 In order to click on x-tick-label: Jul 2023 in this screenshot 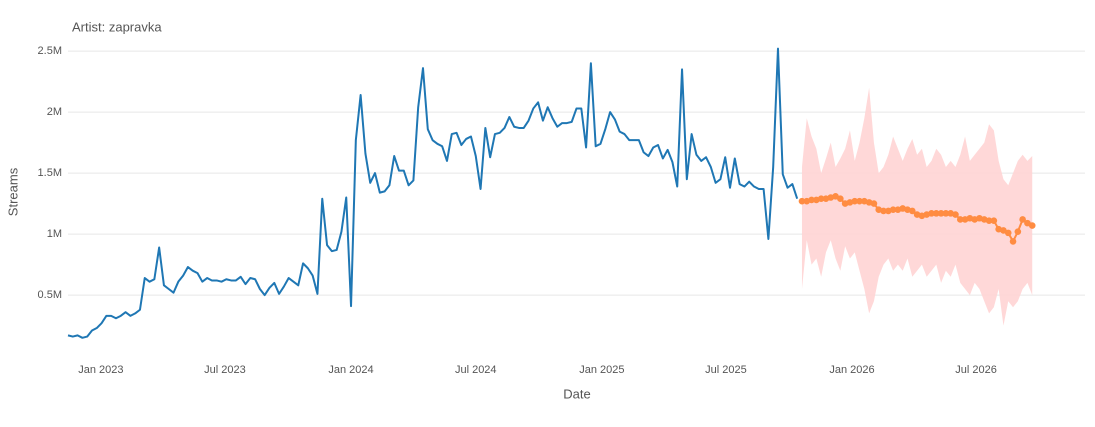, I will do `click(225, 370)`.